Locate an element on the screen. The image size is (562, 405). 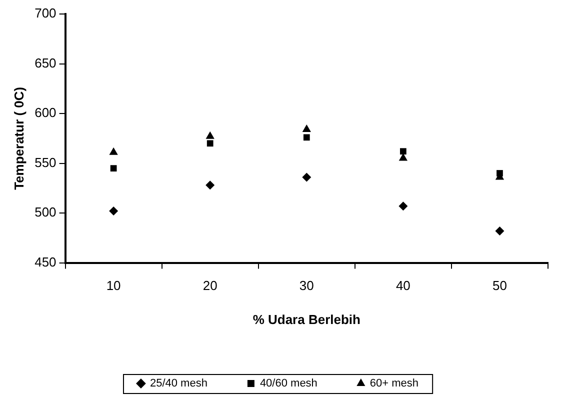
y-axis-title: Temperatur ( 0C) is located at coordinates (18, 138).